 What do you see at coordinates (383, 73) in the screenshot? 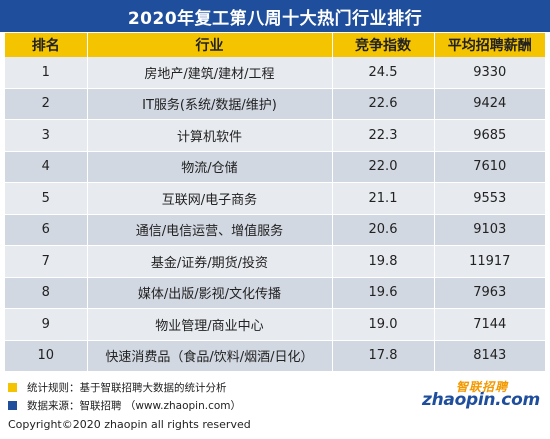
I see `cell-competition: 24.5` at bounding box center [383, 73].